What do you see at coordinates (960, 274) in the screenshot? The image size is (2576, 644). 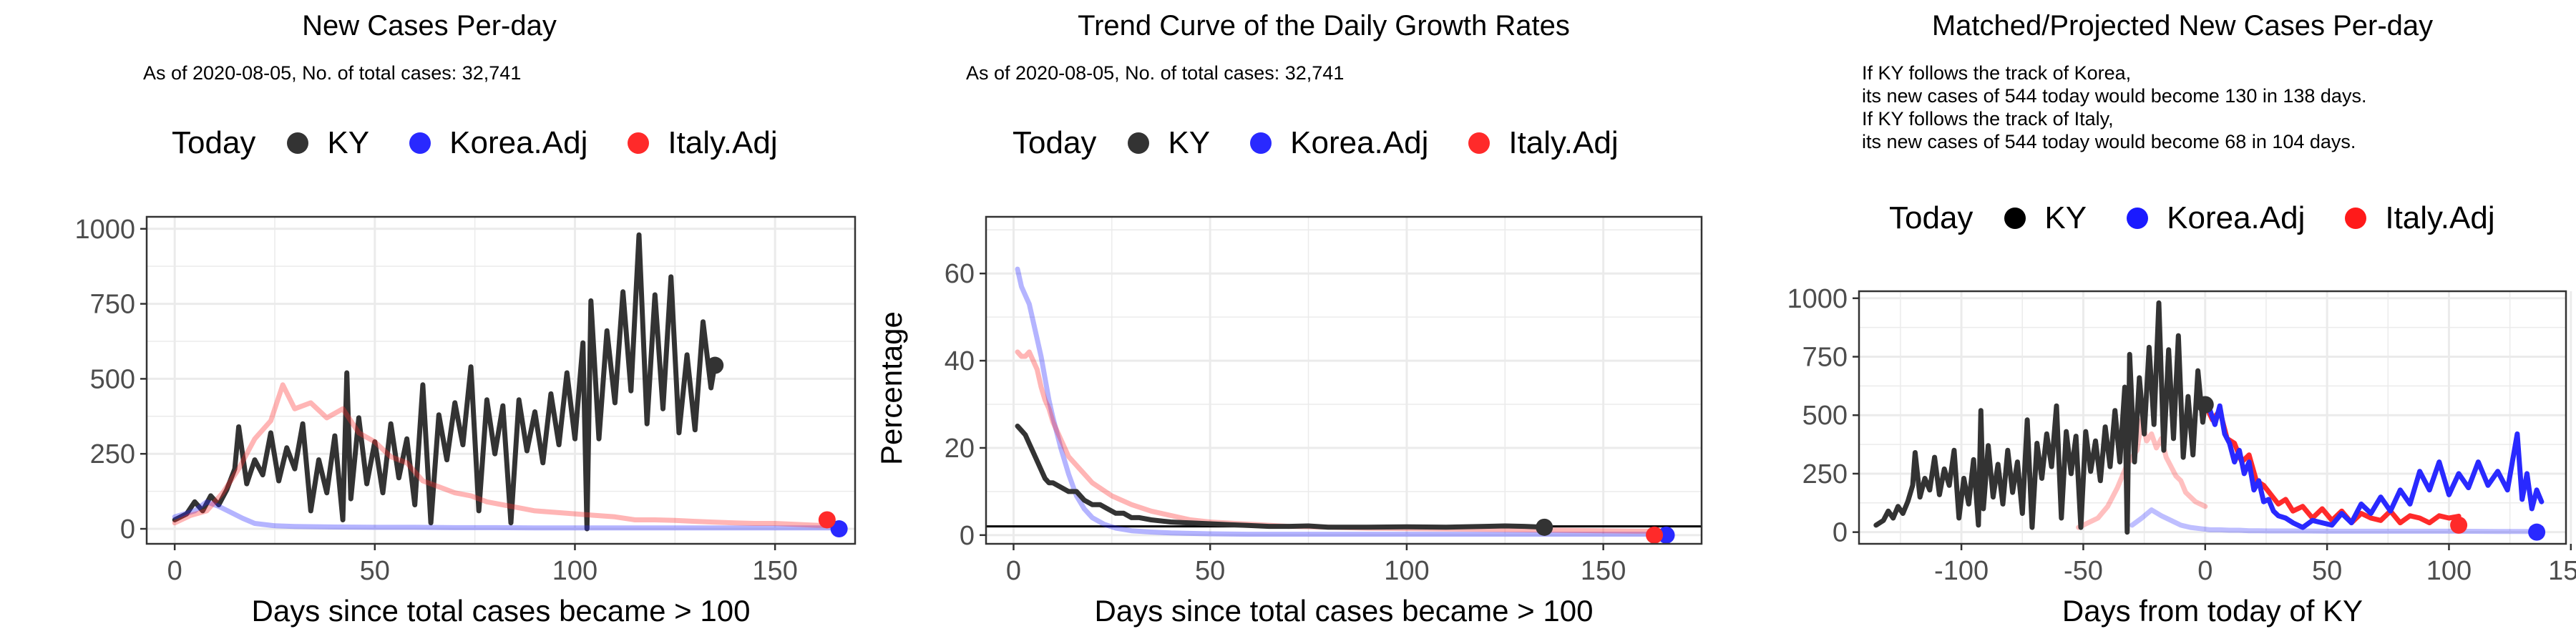 I see `y-tick-label: 60` at bounding box center [960, 274].